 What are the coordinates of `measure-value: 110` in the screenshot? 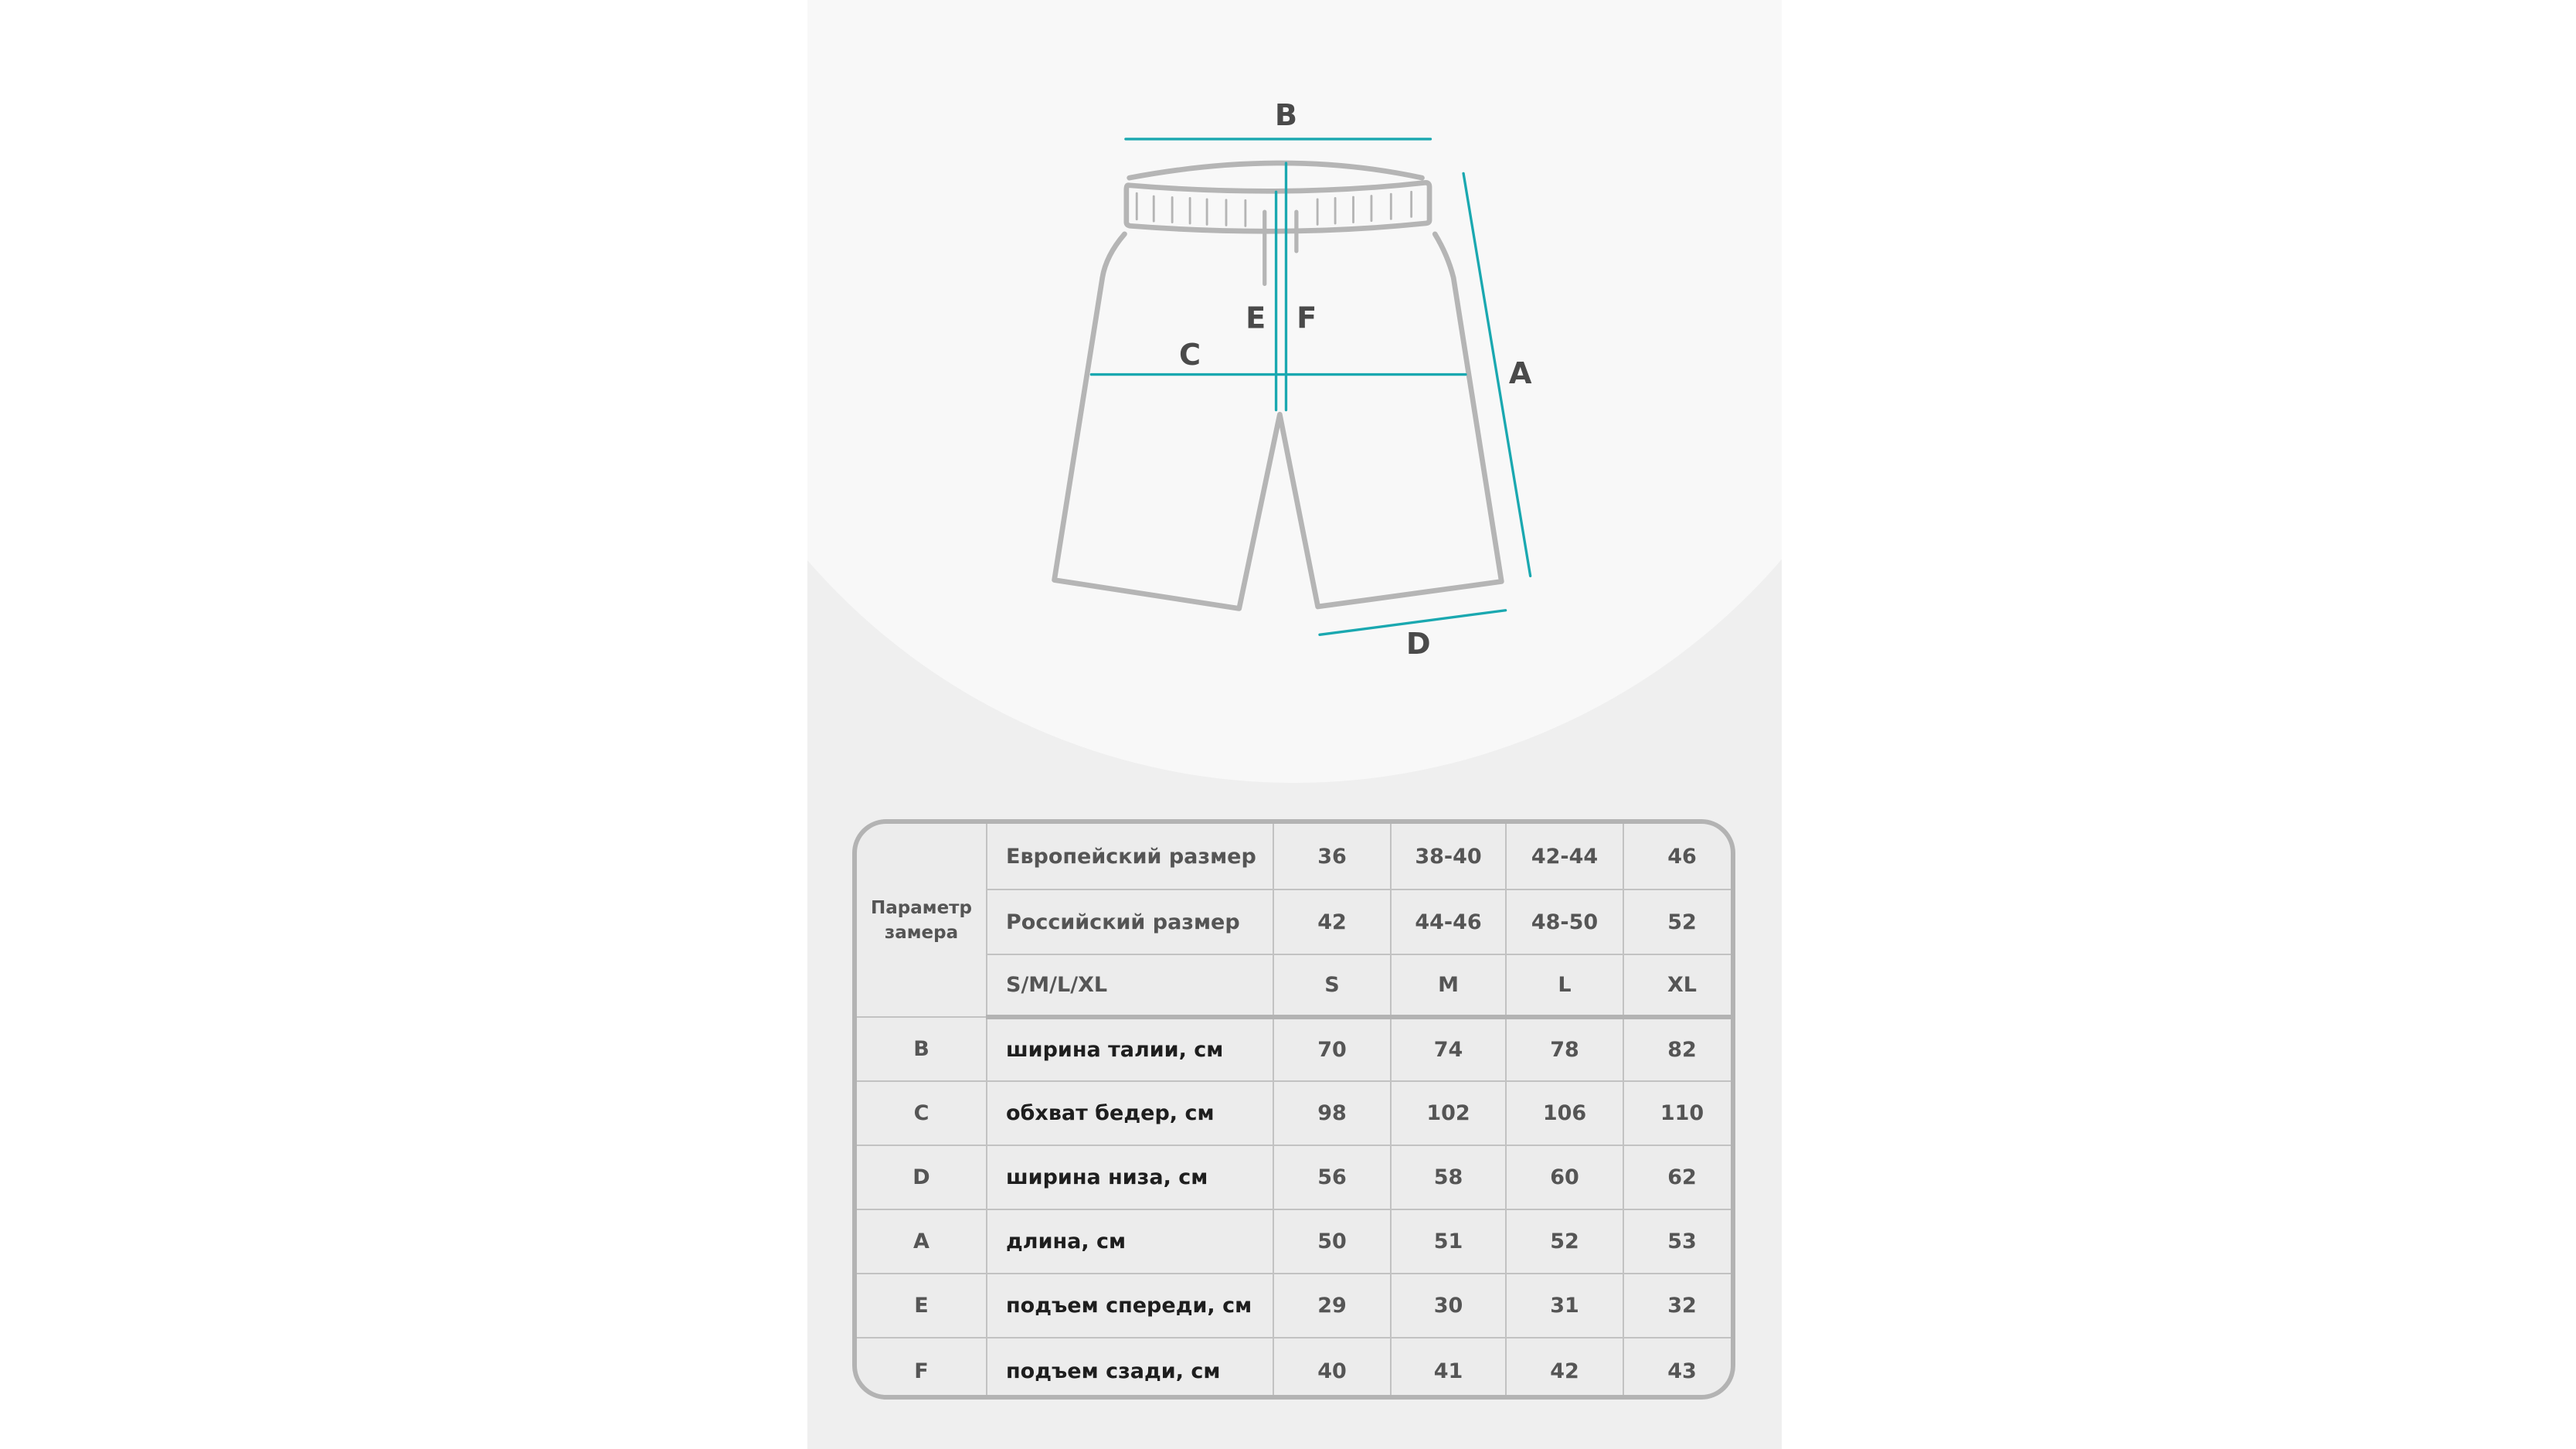 It's located at (1677, 1113).